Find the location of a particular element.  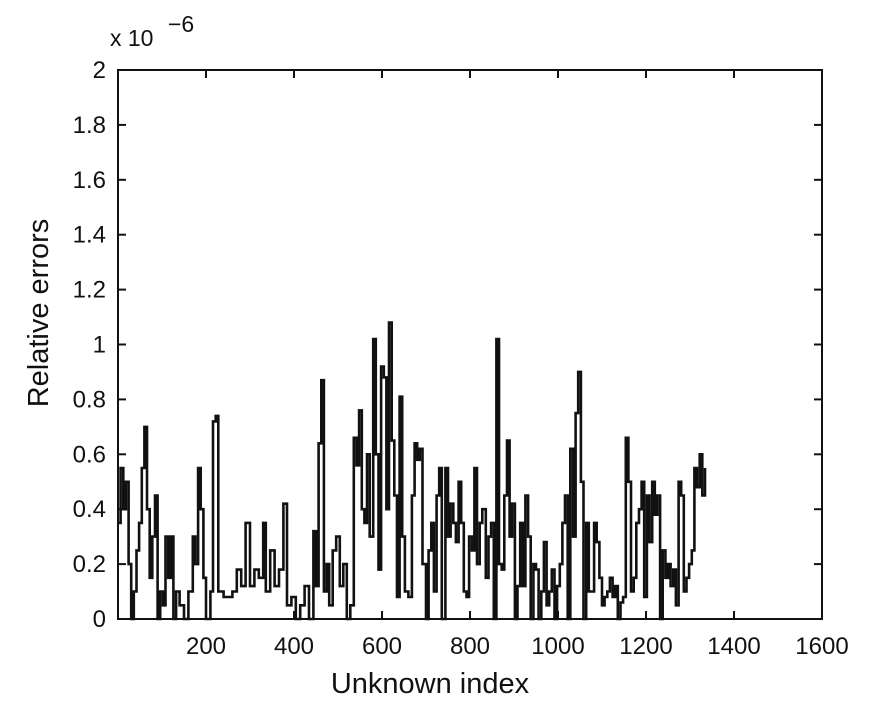

y-tick-label: 1.8 is located at coordinates (89, 125).